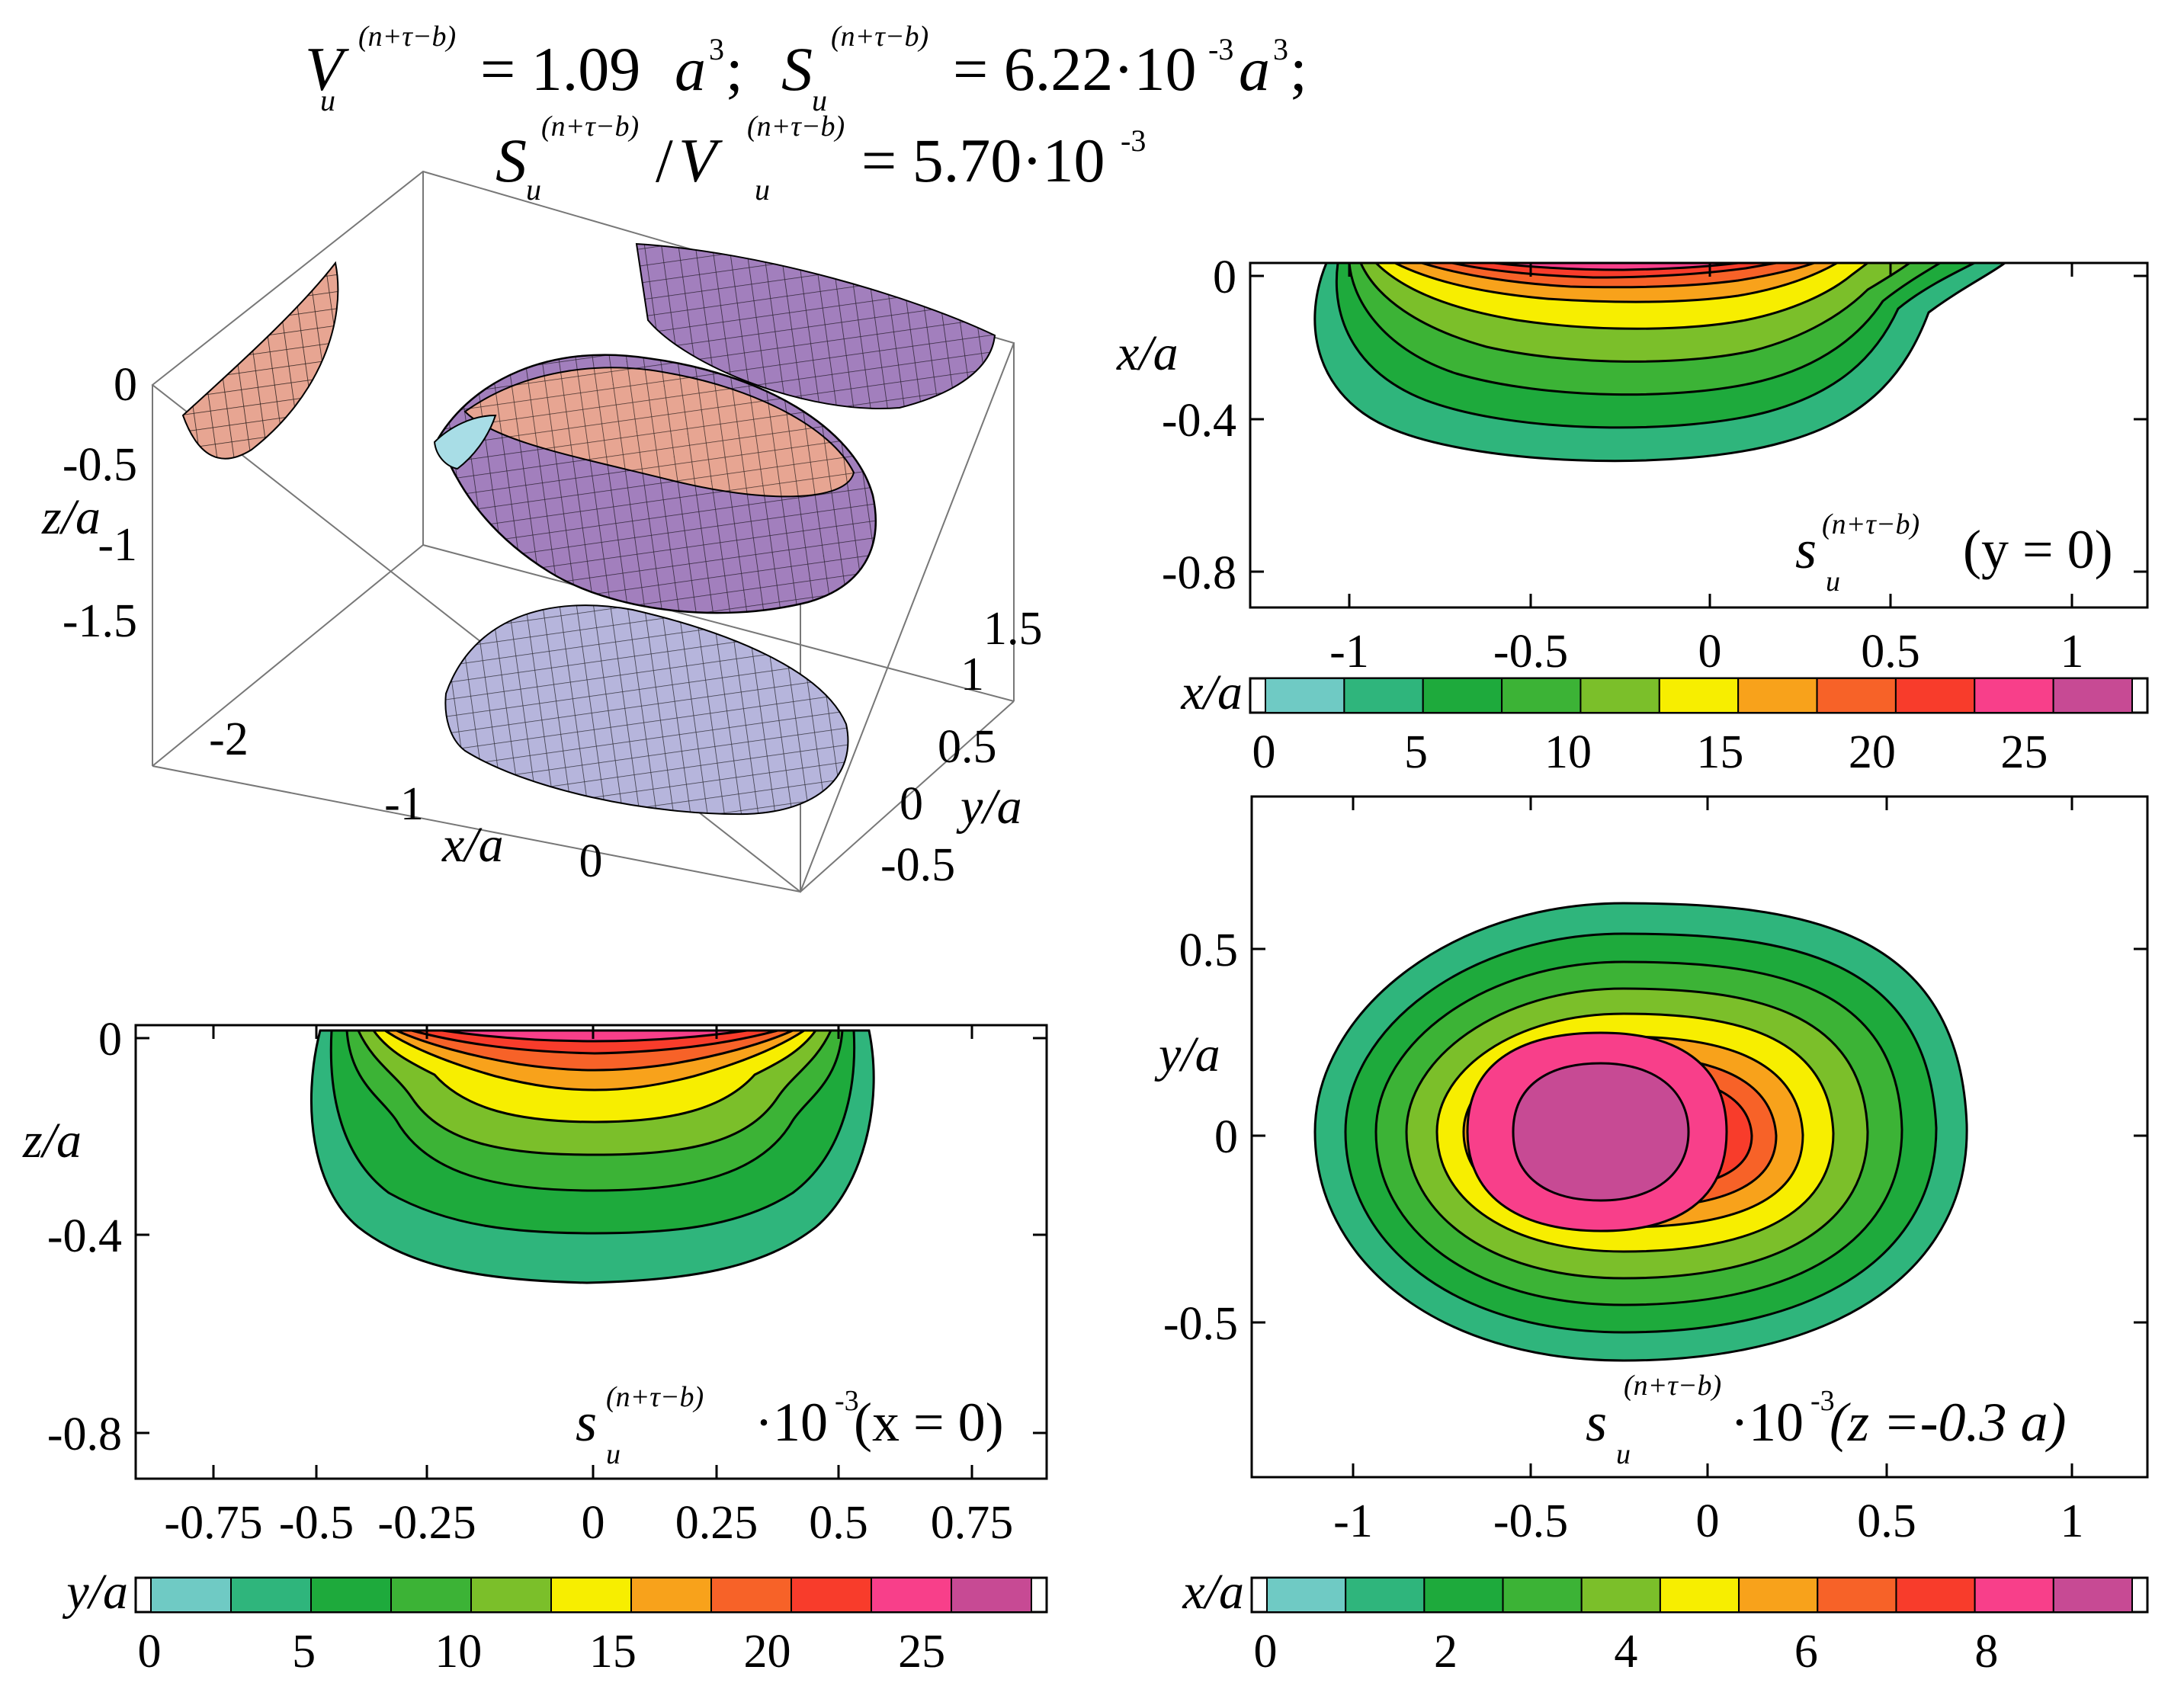 The image size is (2184, 1686). I want to click on contour-x0-colorbar-tick: 0, so click(150, 1652).